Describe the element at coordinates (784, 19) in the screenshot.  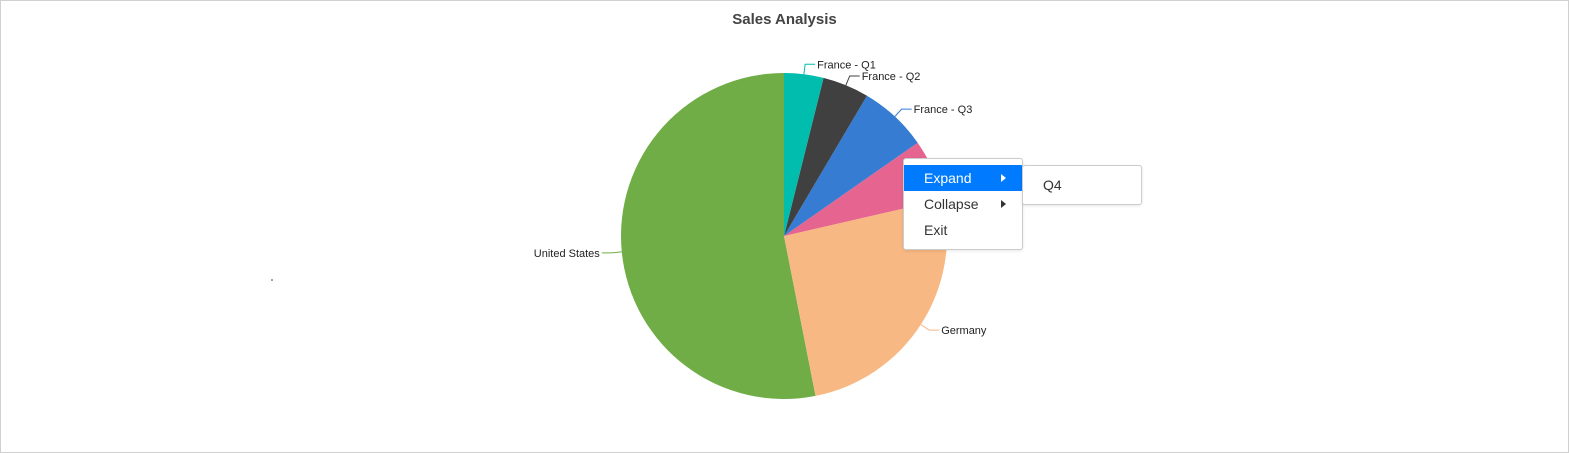
I see `chart-title: Sales Analysis` at that location.